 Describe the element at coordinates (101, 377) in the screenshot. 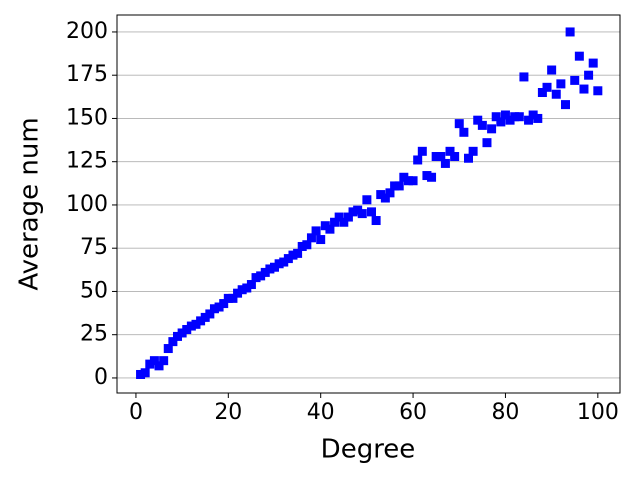

I see `y-tick-label: 0` at that location.